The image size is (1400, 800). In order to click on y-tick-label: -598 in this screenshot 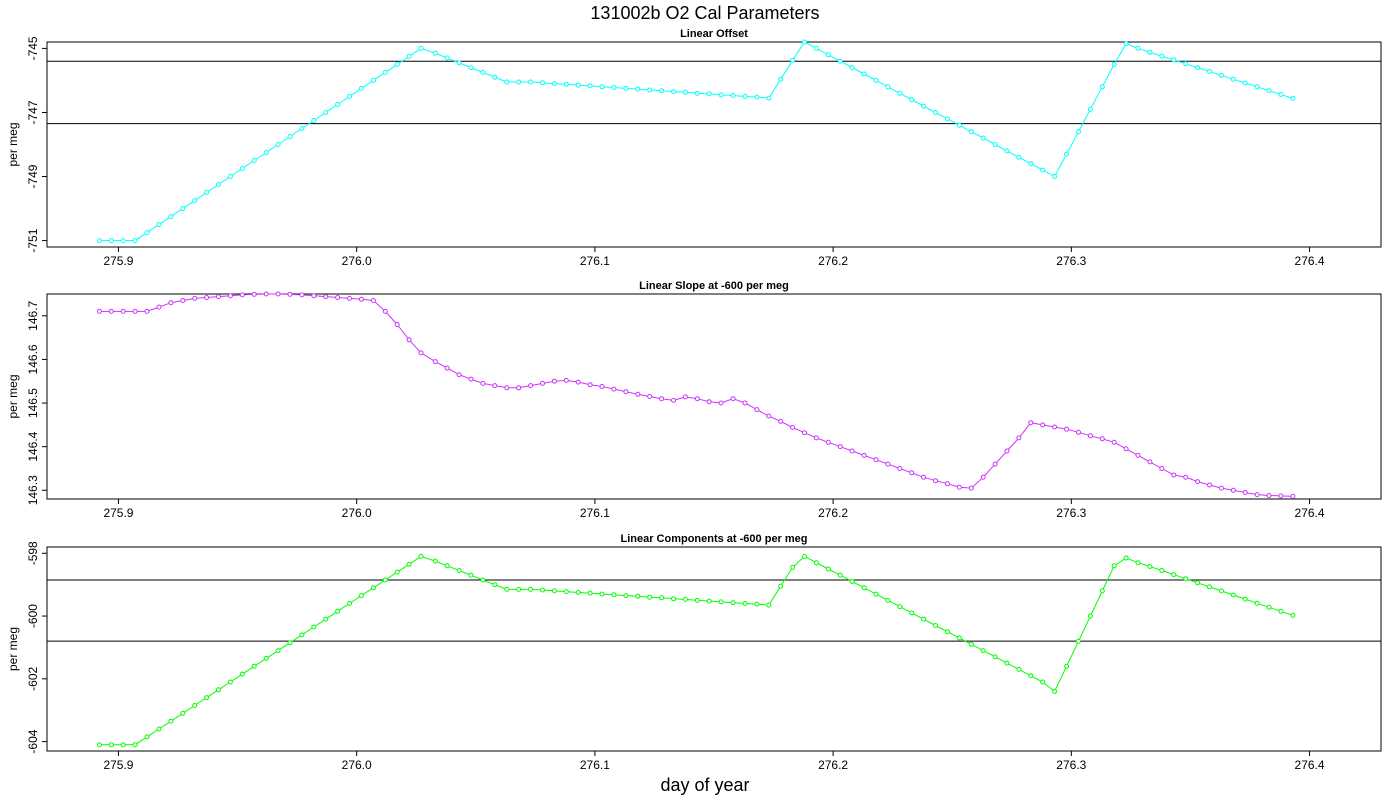, I will do `click(33, 553)`.